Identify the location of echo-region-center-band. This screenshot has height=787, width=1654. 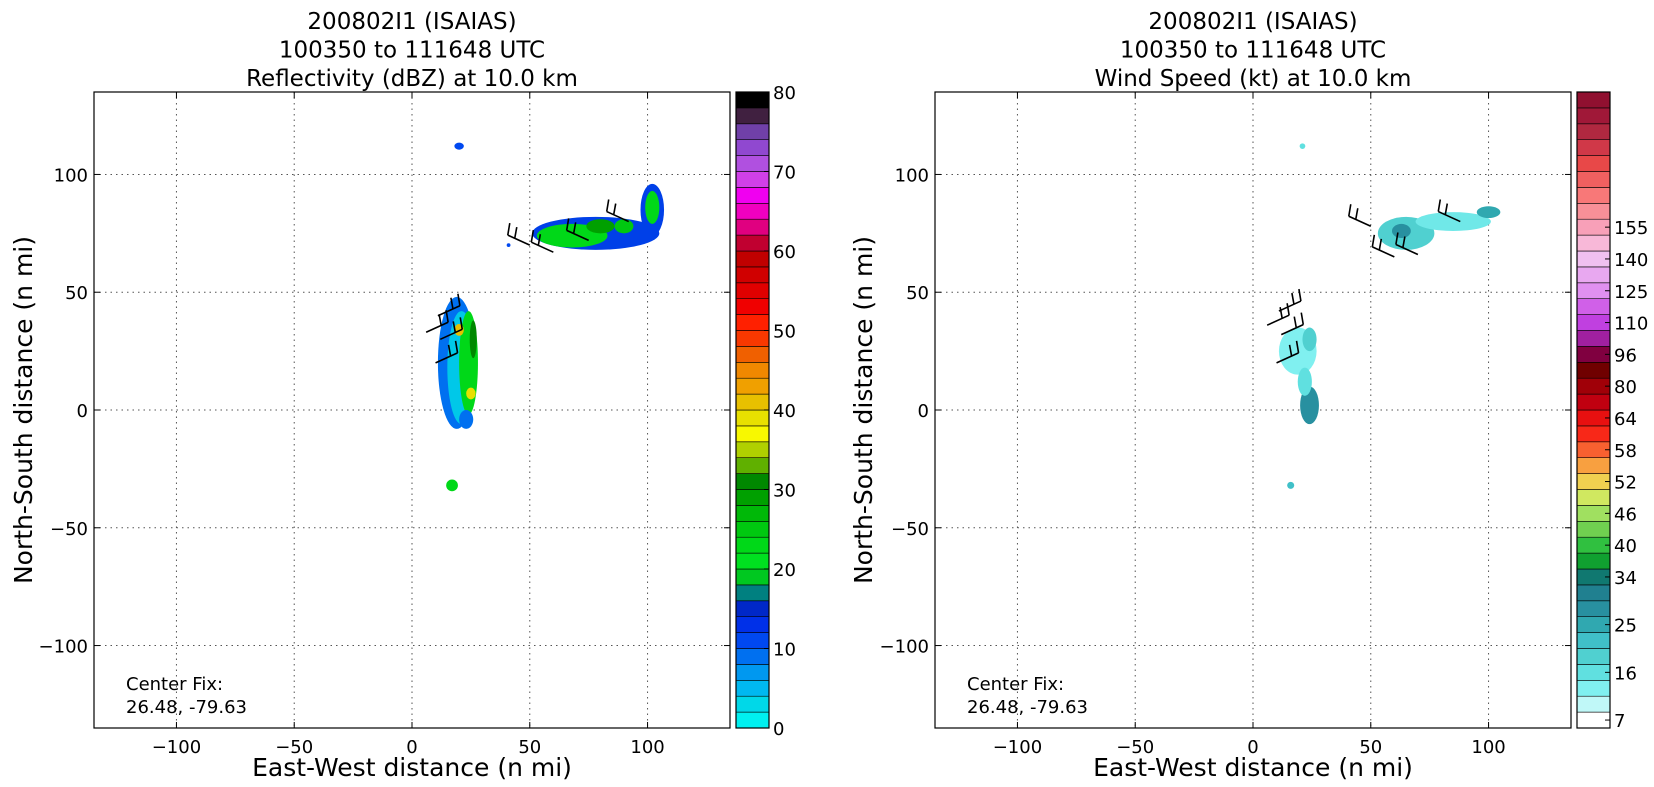
(457, 362).